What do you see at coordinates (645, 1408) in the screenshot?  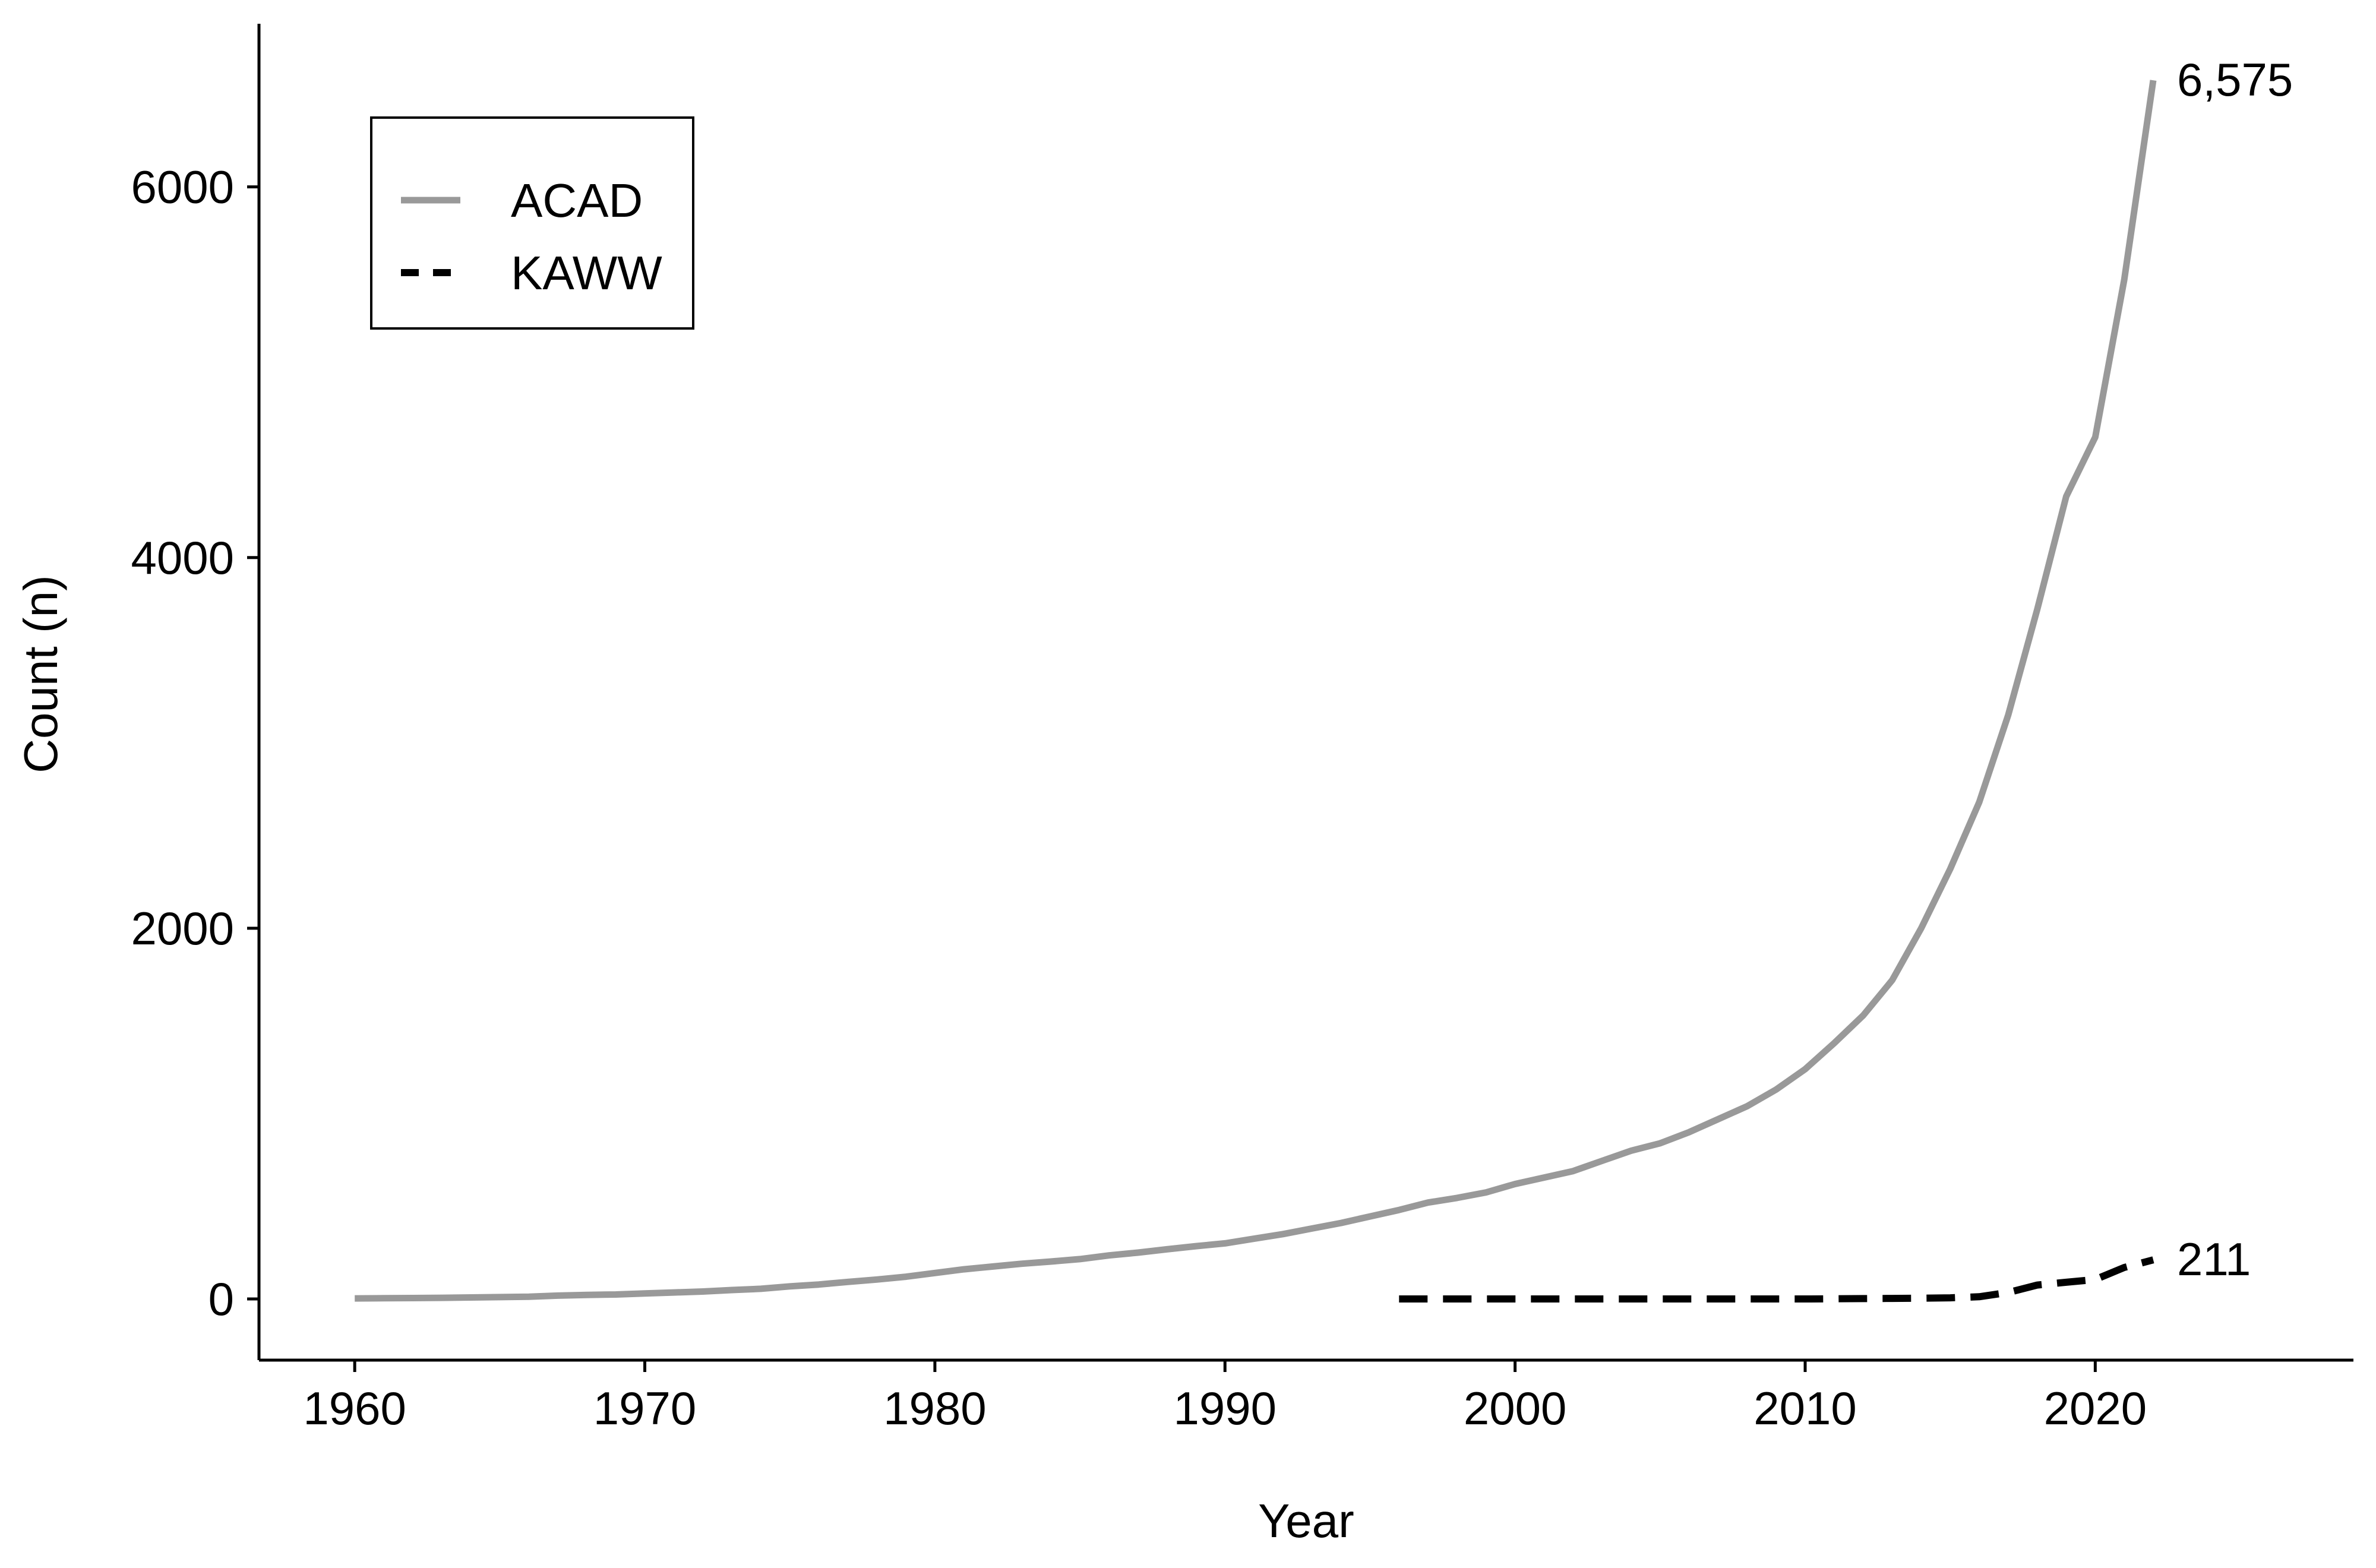 I see `x-tick-label: 1970` at bounding box center [645, 1408].